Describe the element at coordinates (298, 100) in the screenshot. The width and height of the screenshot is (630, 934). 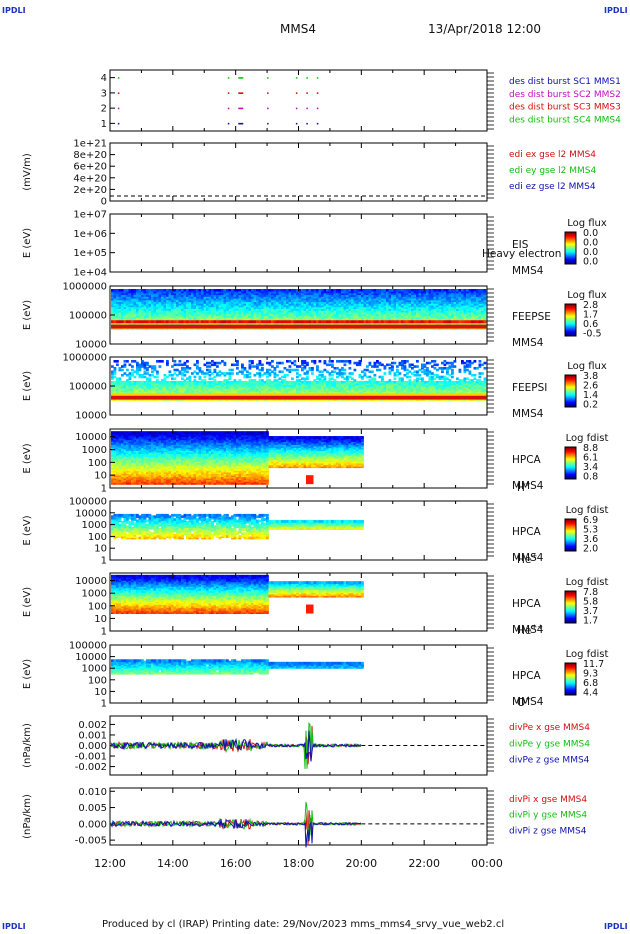
I see `burst-panel-frame` at that location.